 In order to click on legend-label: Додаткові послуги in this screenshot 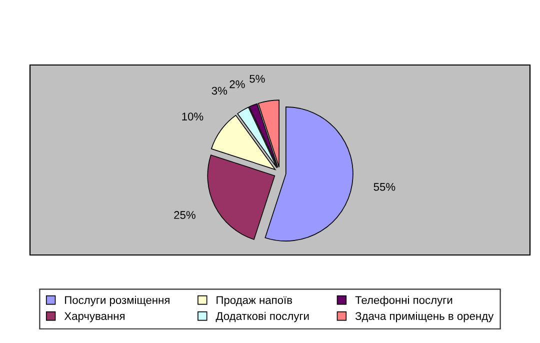, I will do `click(262, 317)`.